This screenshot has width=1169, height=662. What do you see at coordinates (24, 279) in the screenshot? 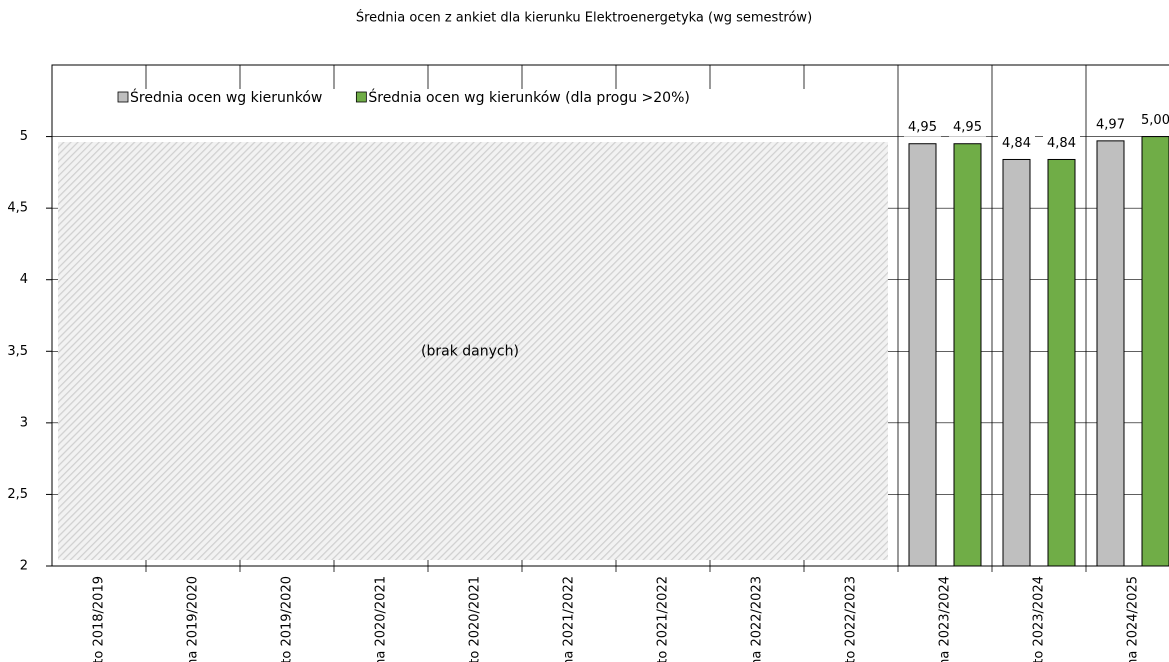
I see `y-tick-label: 4` at bounding box center [24, 279].